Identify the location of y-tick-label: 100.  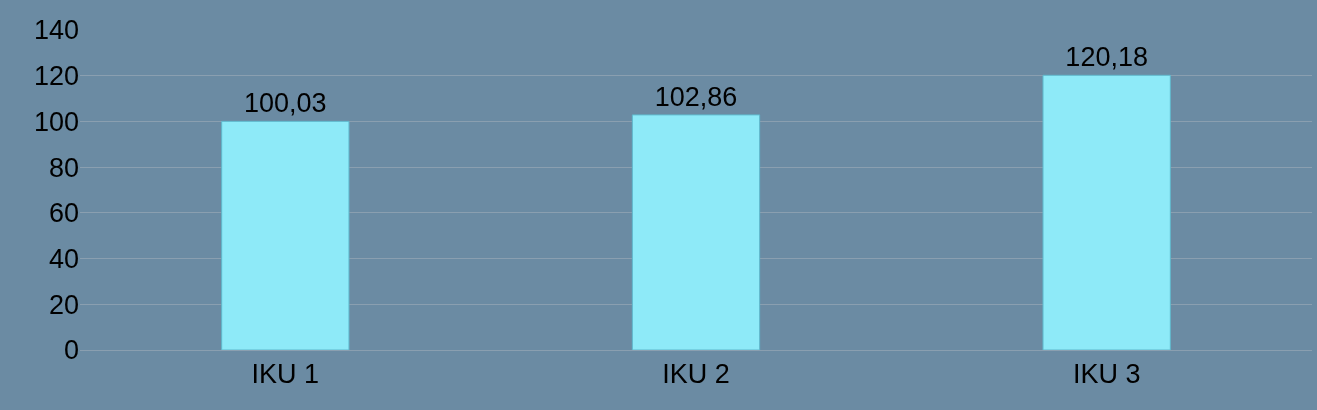
(56, 121).